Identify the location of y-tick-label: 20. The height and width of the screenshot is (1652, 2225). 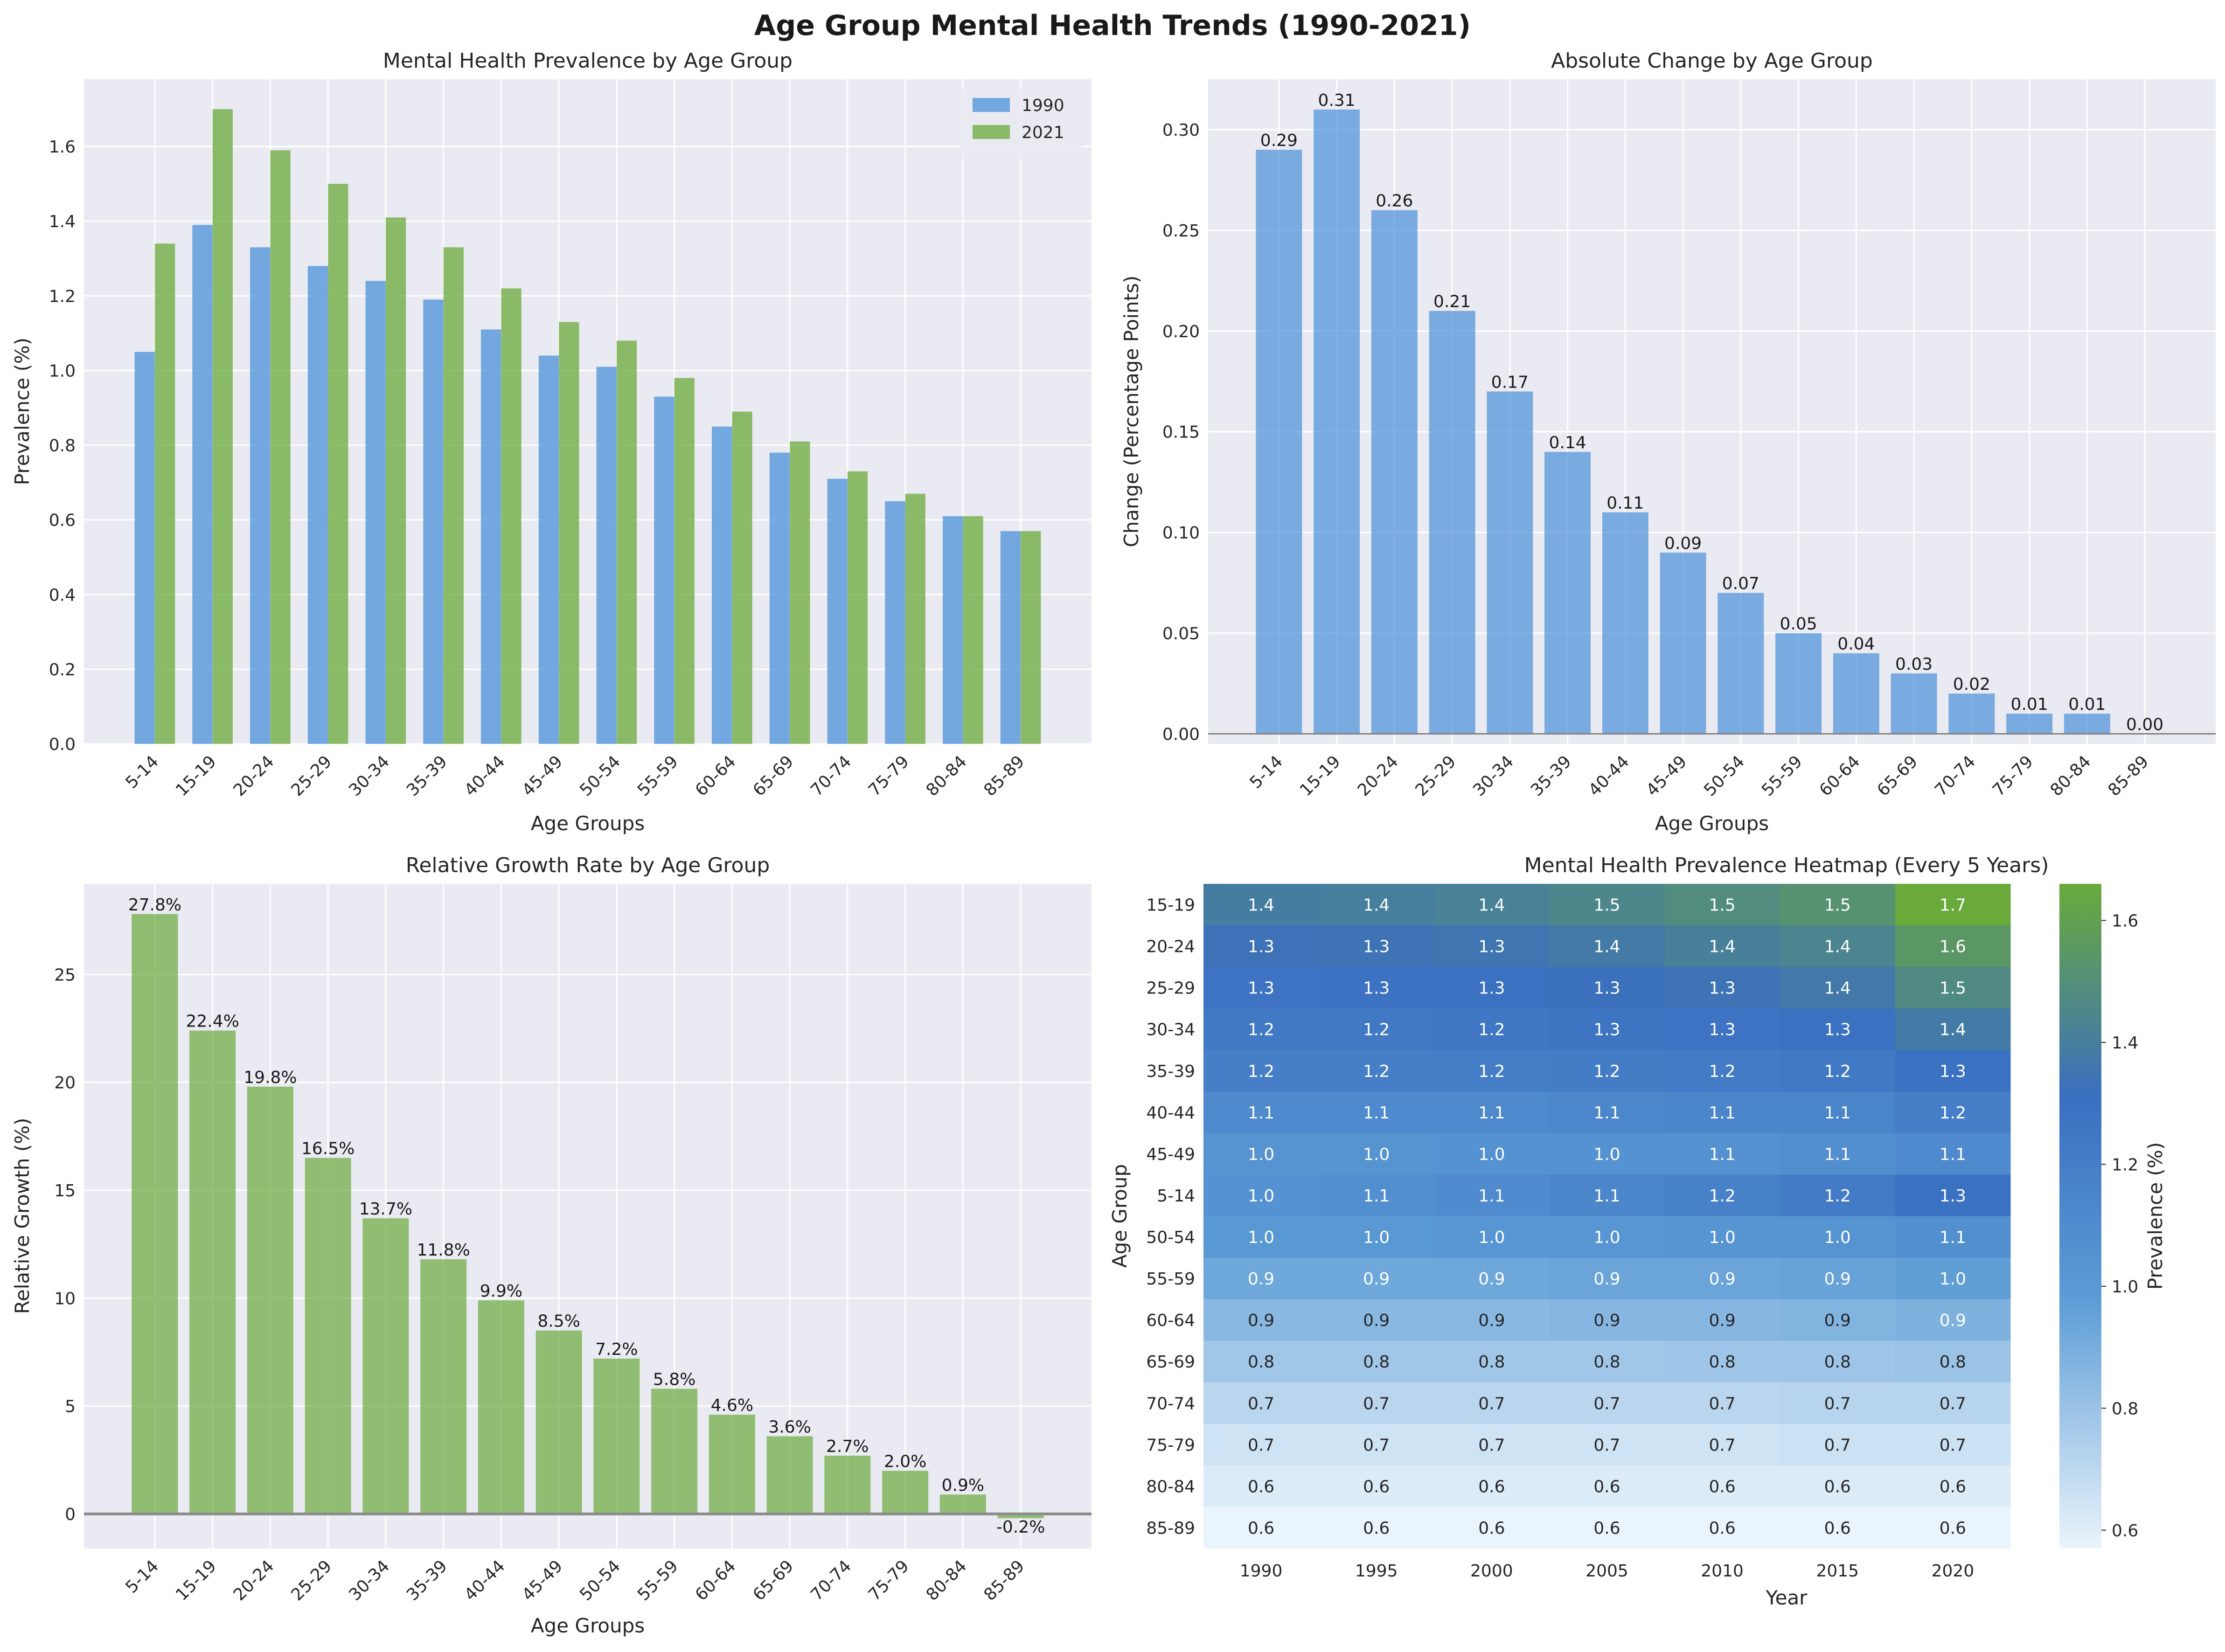
(65, 1083).